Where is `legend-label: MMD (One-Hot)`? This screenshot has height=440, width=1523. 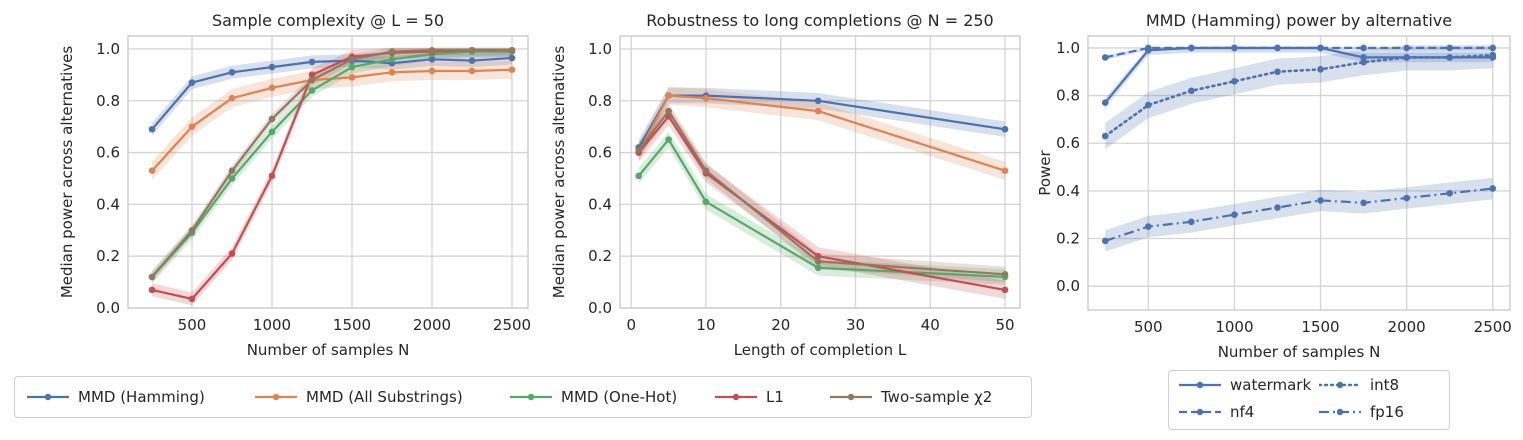 legend-label: MMD (One-Hot) is located at coordinates (619, 397).